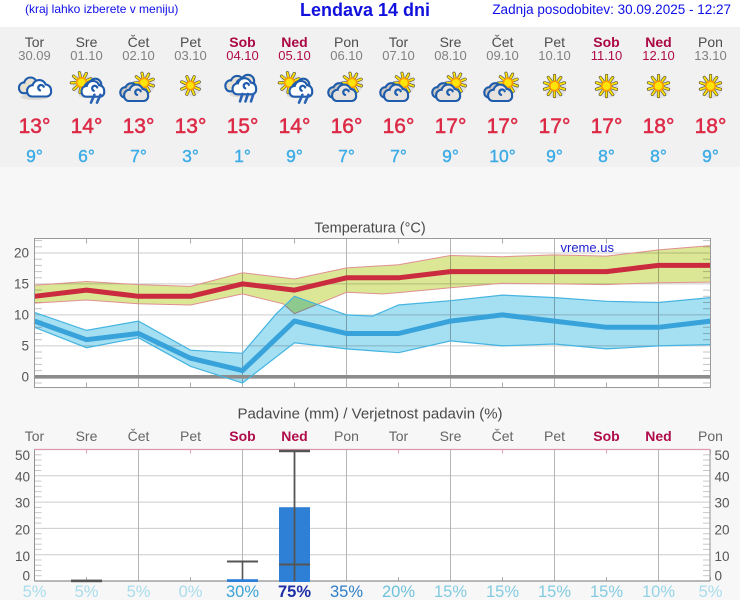  Describe the element at coordinates (658, 591) in the screenshot. I see `svg-text: 10%` at that location.